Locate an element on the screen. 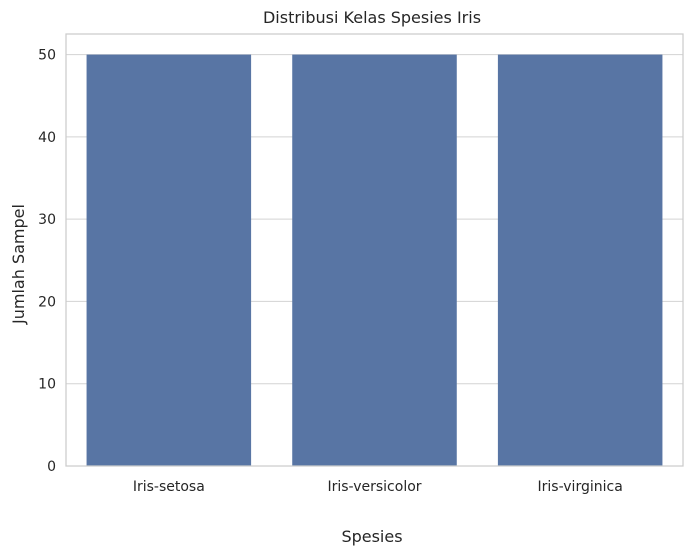 Image resolution: width=696 pixels, height=556 pixels. y-tick-label: 30 is located at coordinates (47, 220).